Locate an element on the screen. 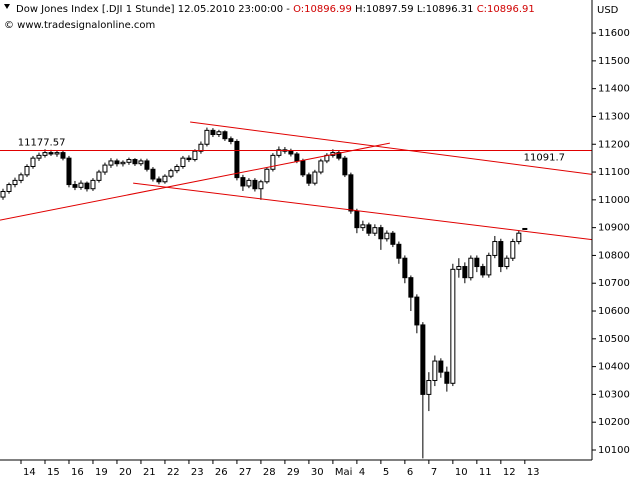  y-tick-label: 11500 is located at coordinates (614, 61).